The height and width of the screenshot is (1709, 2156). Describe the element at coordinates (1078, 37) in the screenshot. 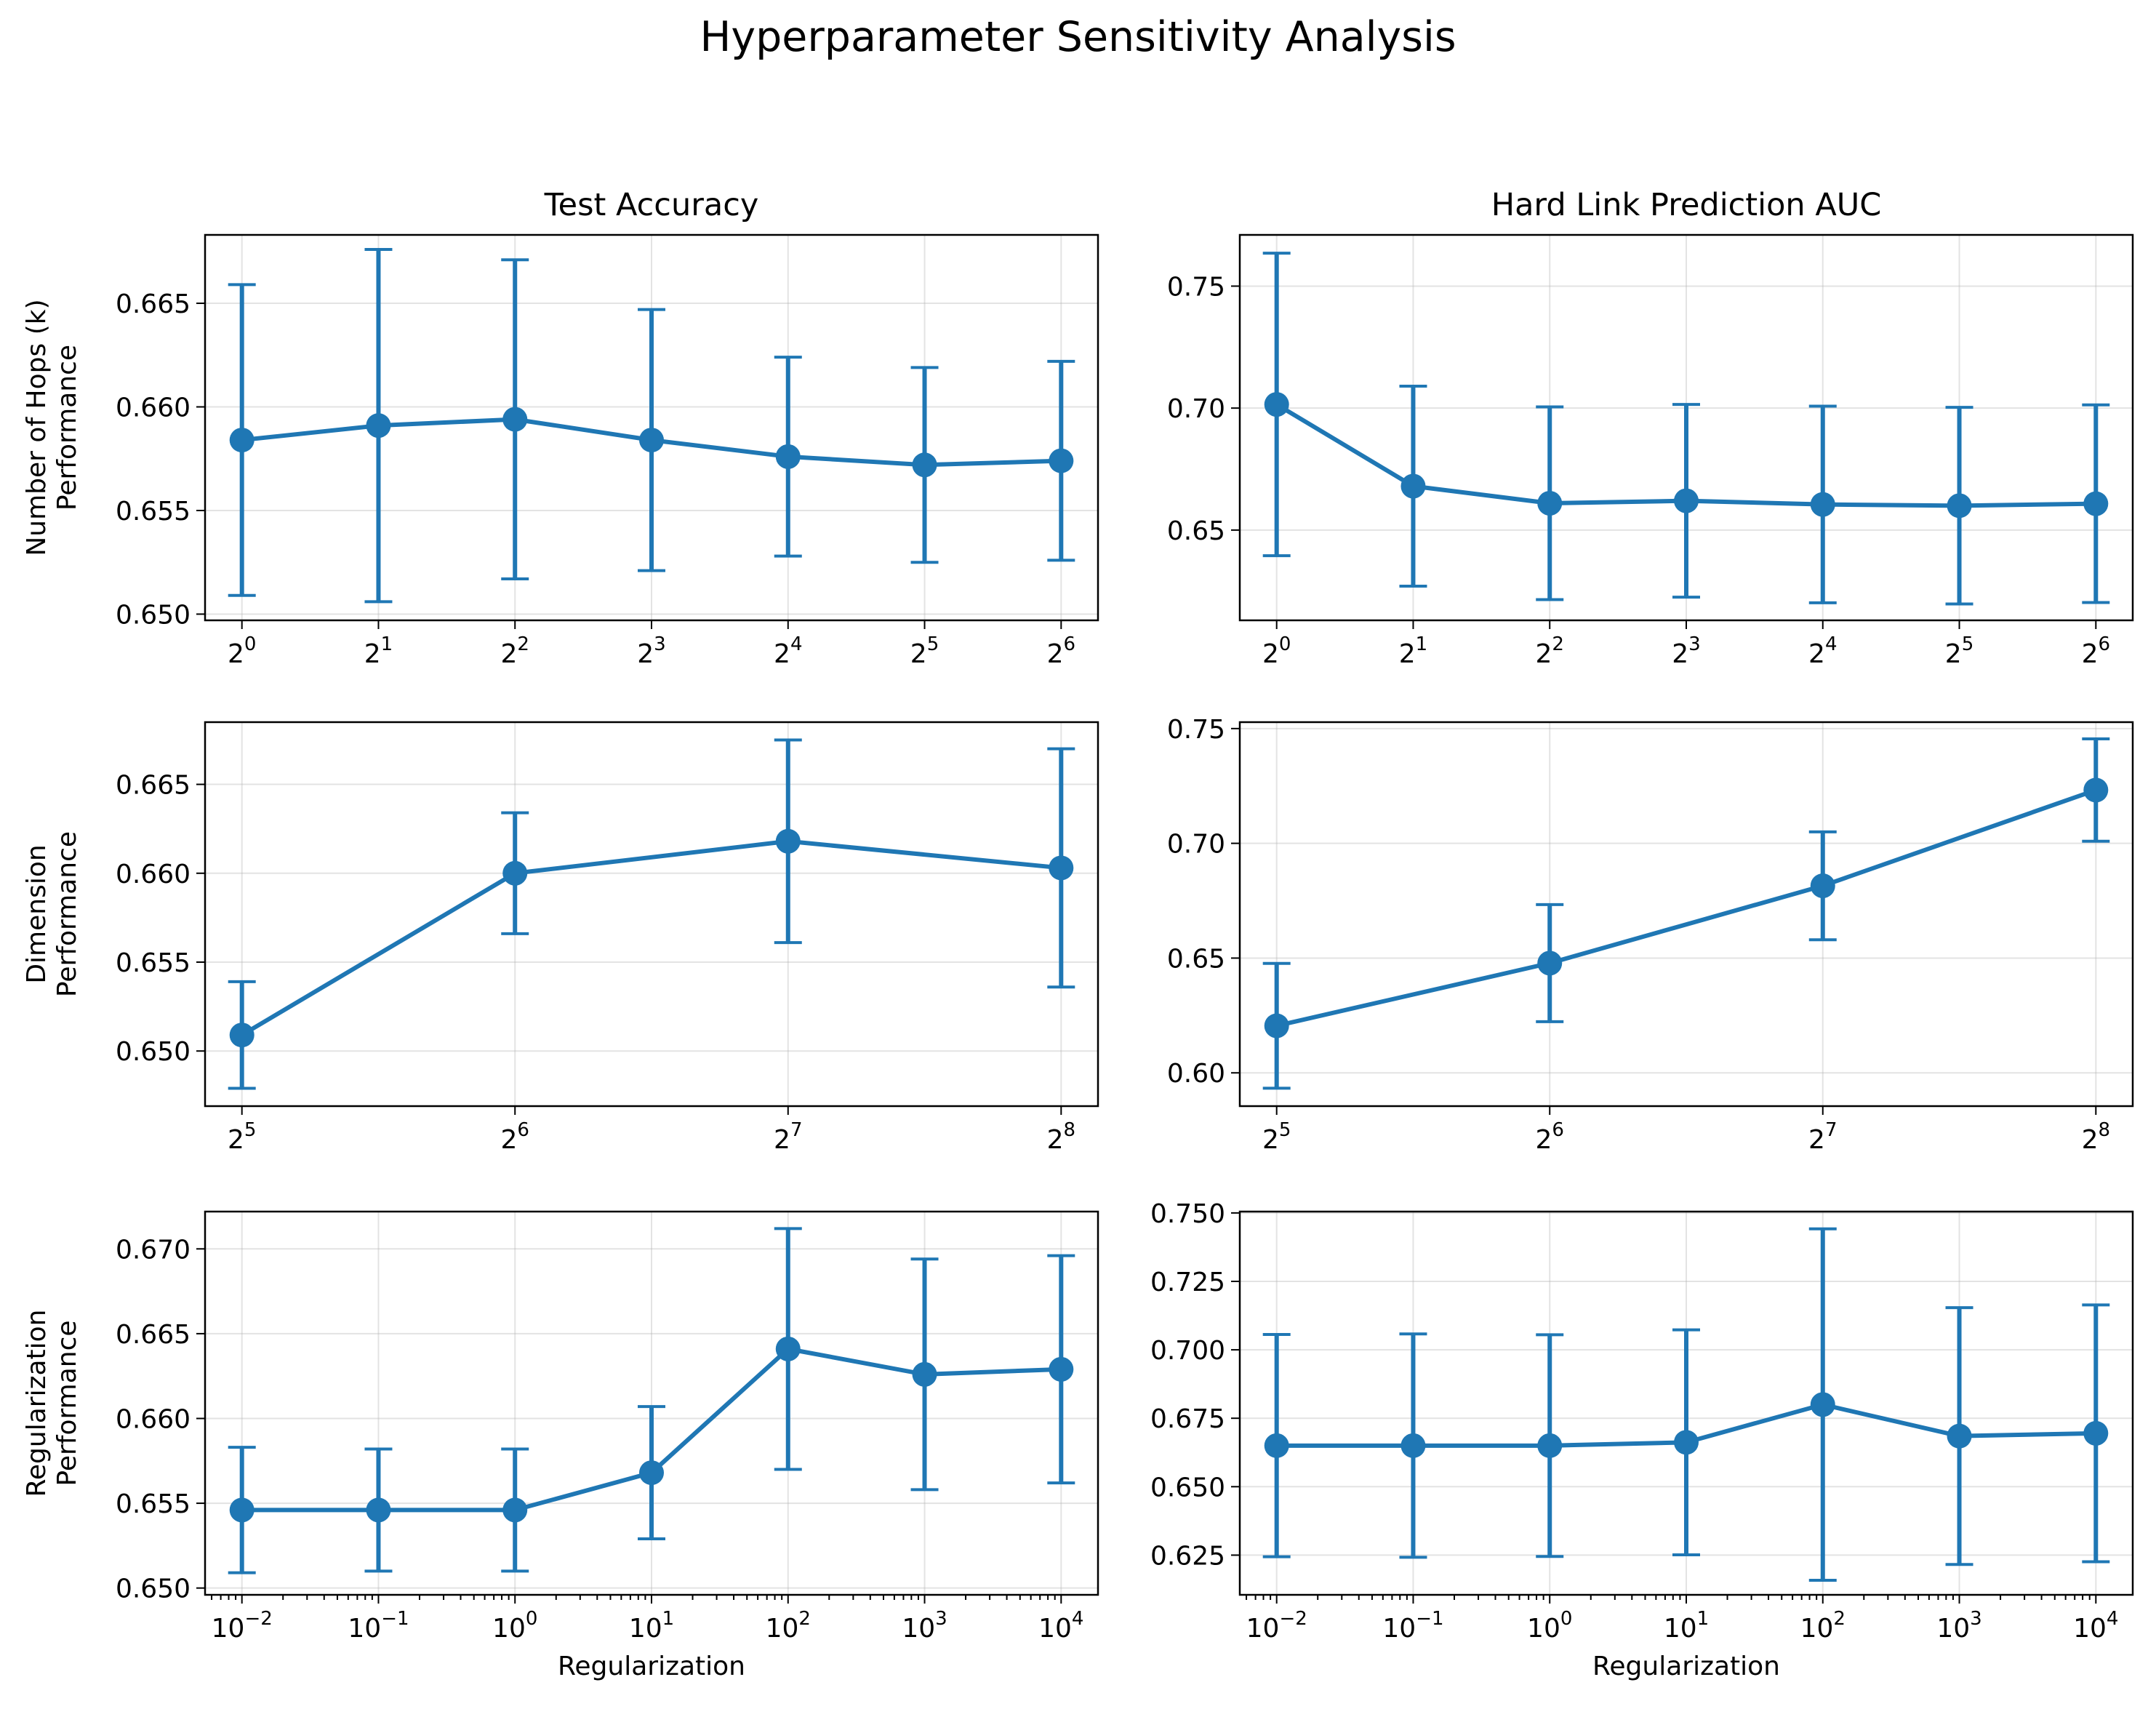

I see `figure-title: Hyperparameter Sensitivity Analysis` at that location.